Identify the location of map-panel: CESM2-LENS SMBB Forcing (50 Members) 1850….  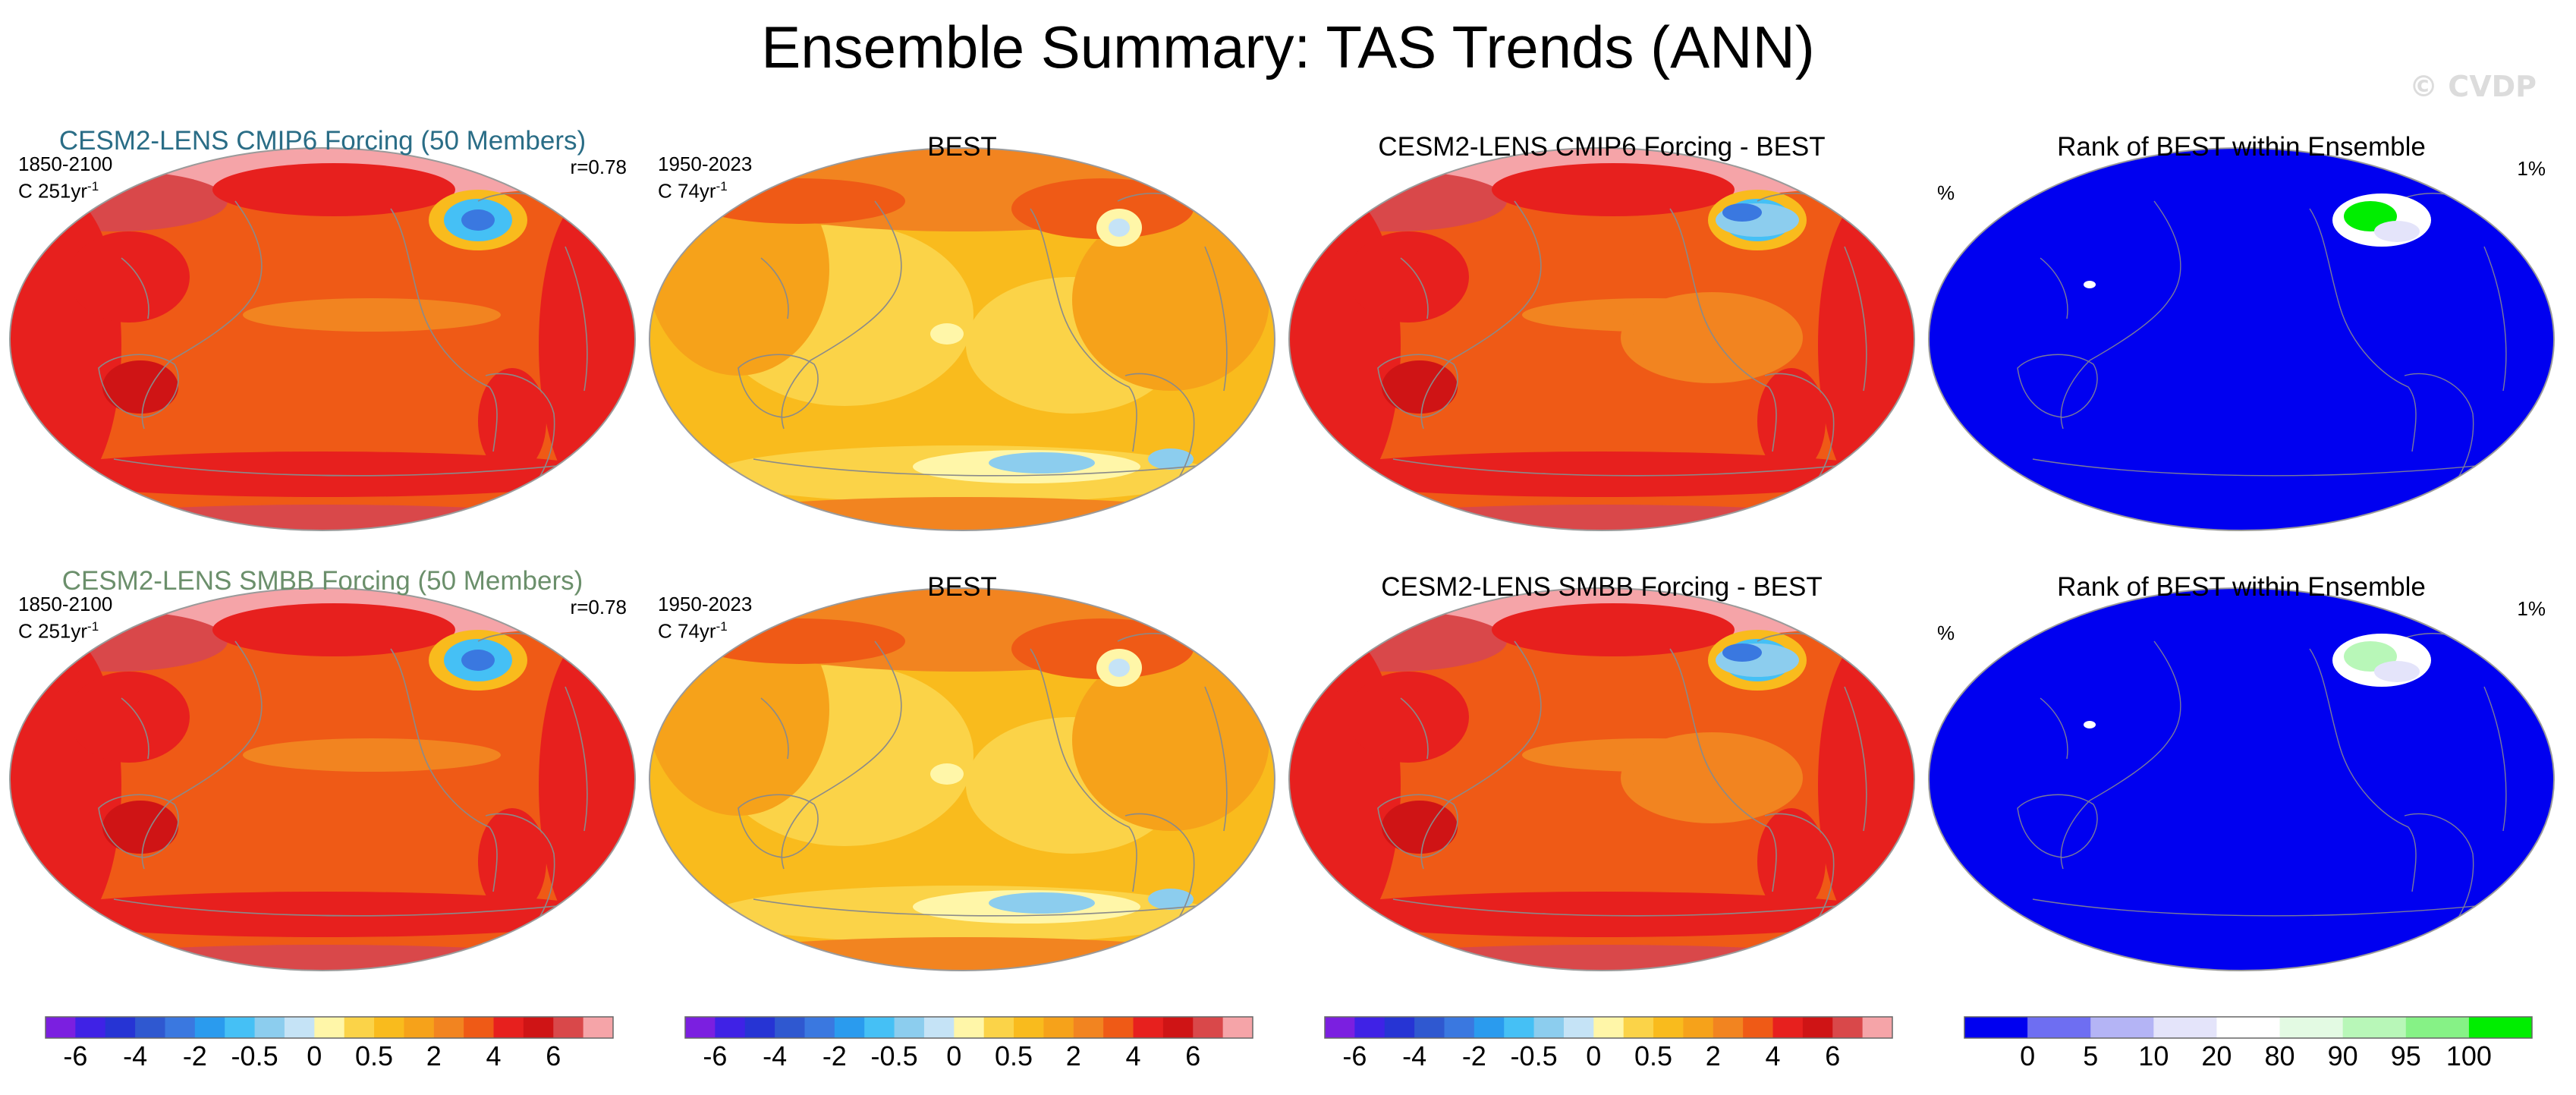
(322, 770).